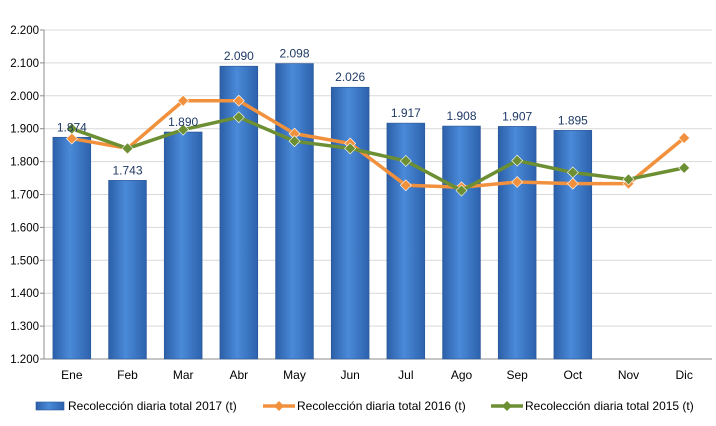  I want to click on data-label: 1.917, so click(406, 113).